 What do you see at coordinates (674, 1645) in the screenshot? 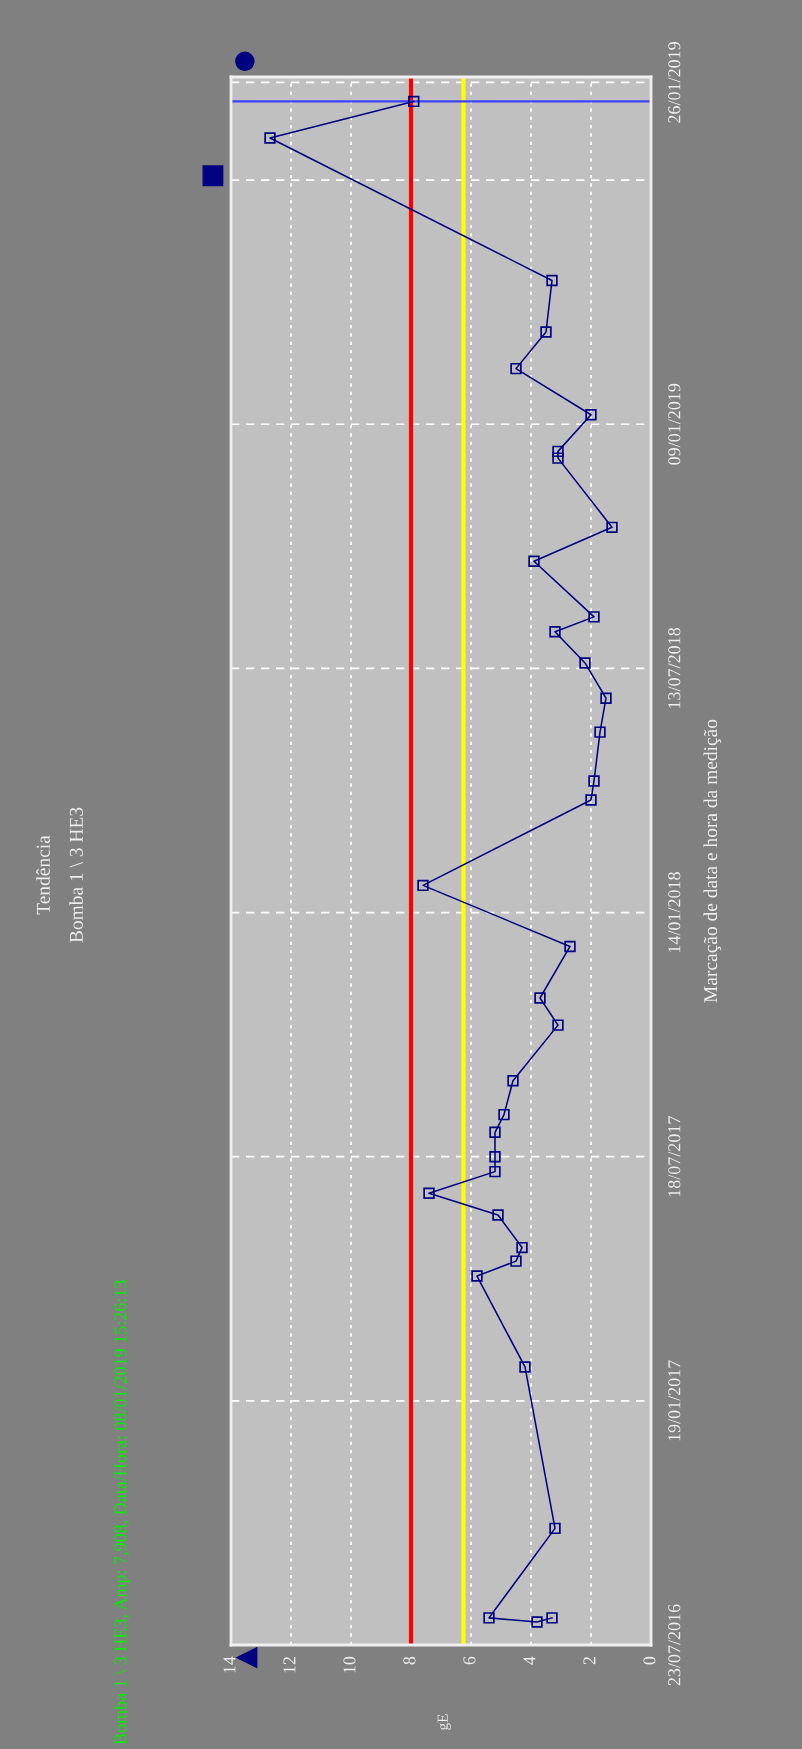
I see `y-tick-label: 23/07/2016` at bounding box center [674, 1645].